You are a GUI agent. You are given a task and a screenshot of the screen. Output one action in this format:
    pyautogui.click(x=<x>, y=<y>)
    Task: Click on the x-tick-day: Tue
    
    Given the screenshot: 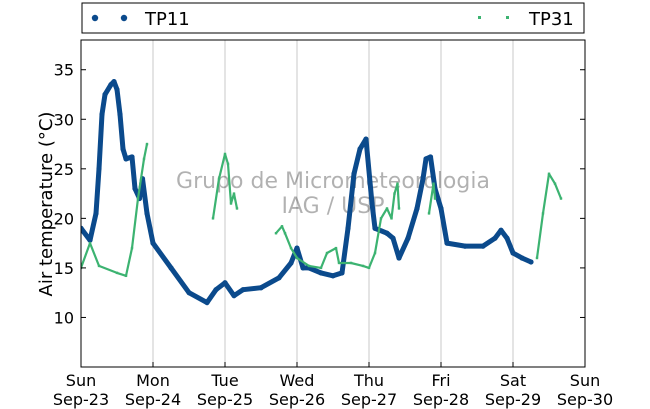 What is the action you would take?
    pyautogui.click(x=224, y=380)
    